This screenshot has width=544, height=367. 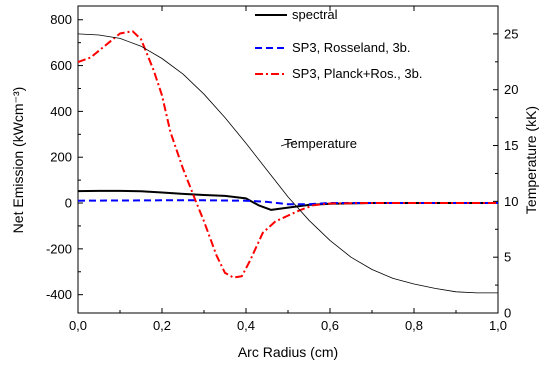 What do you see at coordinates (288, 143) in the screenshot?
I see `annotation-leader` at bounding box center [288, 143].